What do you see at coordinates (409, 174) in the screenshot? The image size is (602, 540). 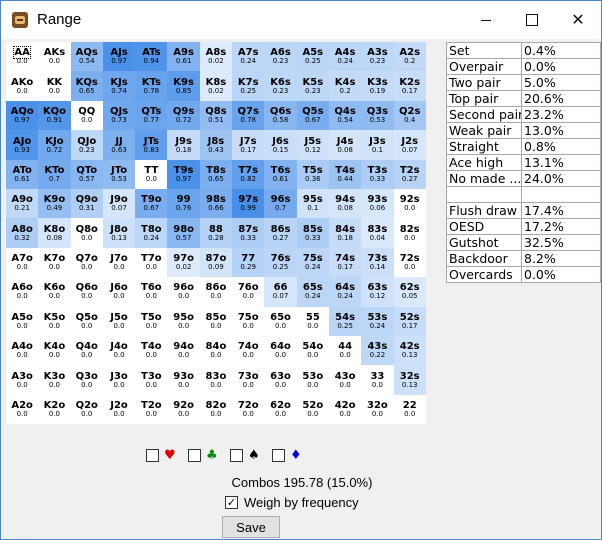 I see `hand-cell: T2s 0.27` at bounding box center [409, 174].